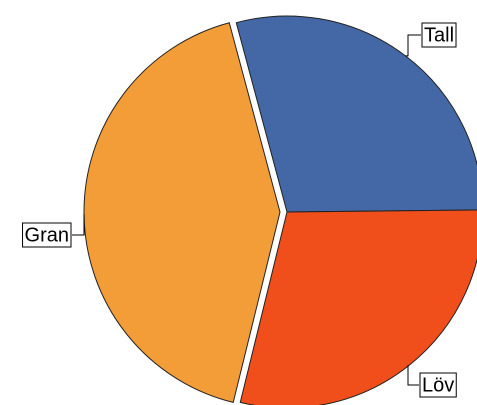 The image size is (477, 405). I want to click on slice-label-text: Gran, so click(47, 235).